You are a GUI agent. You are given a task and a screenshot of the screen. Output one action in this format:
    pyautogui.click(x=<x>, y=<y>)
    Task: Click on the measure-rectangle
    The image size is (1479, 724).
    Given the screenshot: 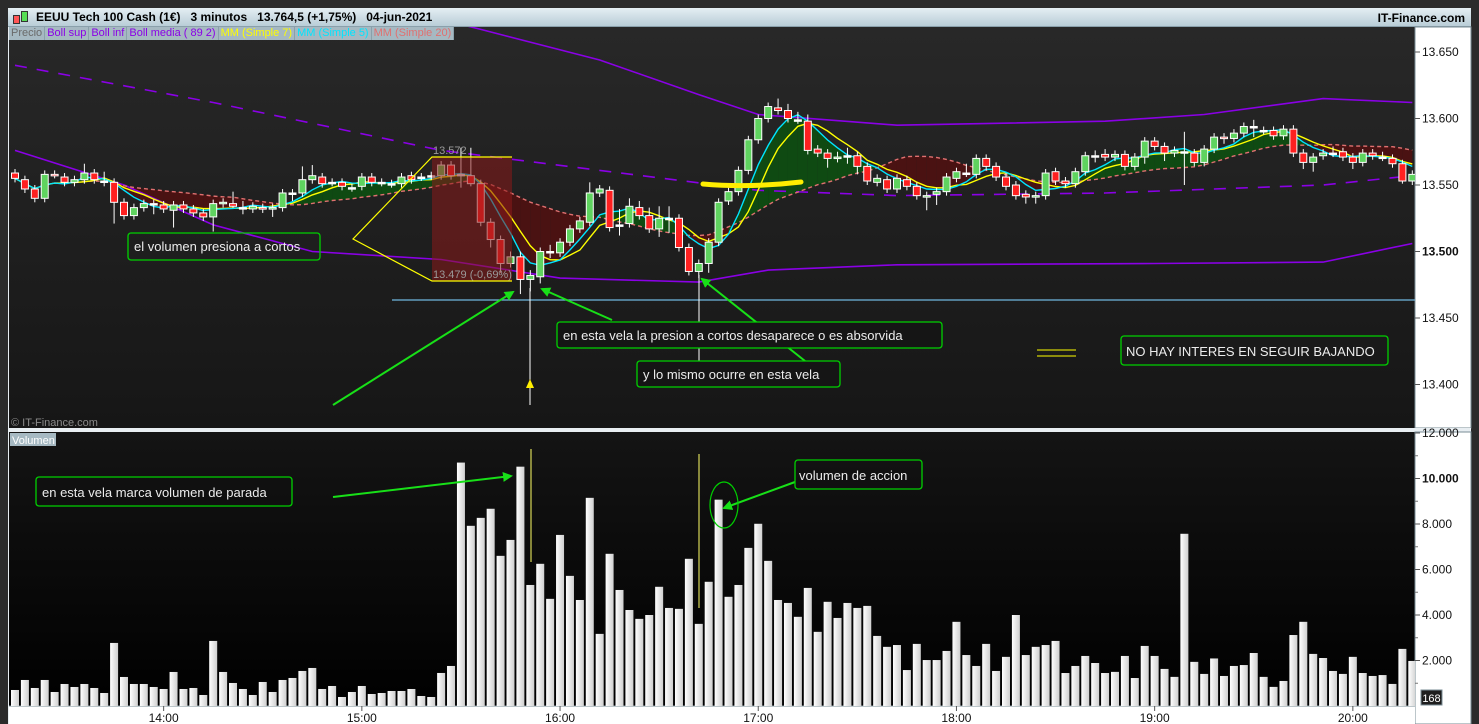 What is the action you would take?
    pyautogui.click(x=472, y=219)
    